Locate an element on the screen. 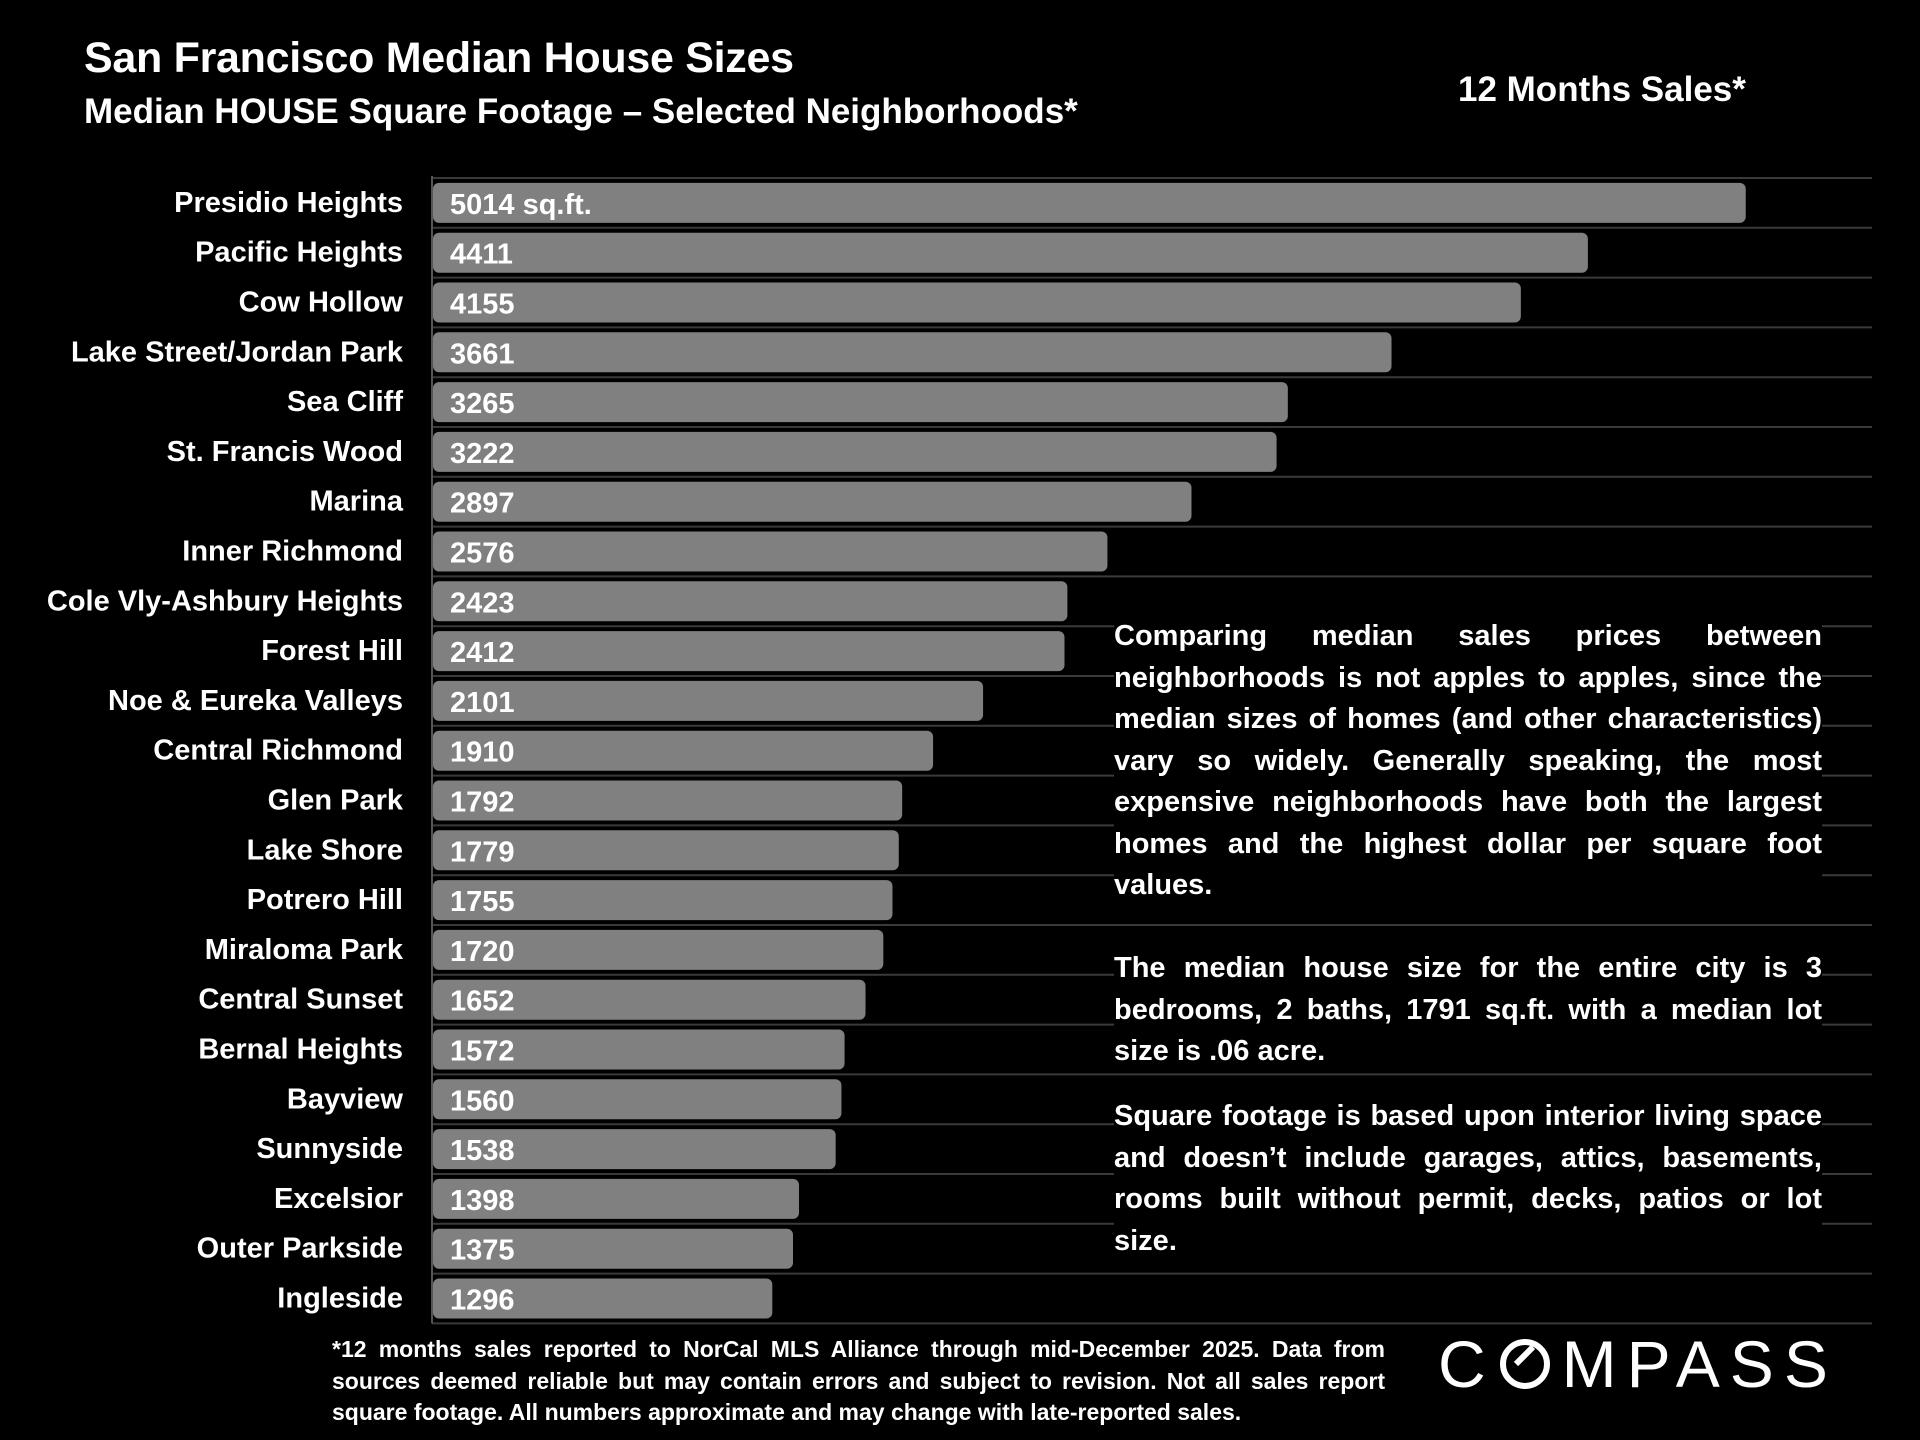  compass-o-icon is located at coordinates (1524, 1364).